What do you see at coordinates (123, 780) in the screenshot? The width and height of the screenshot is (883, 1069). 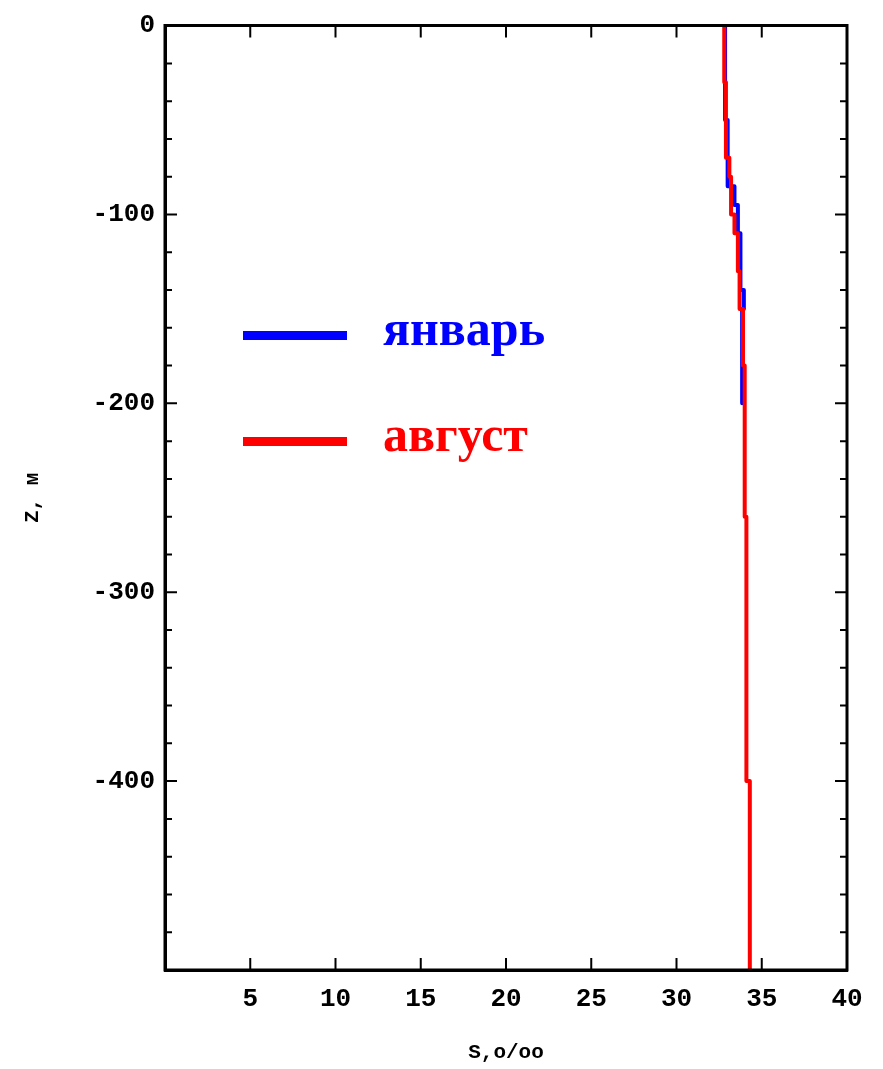 I see `y-tick-label: -400` at bounding box center [123, 780].